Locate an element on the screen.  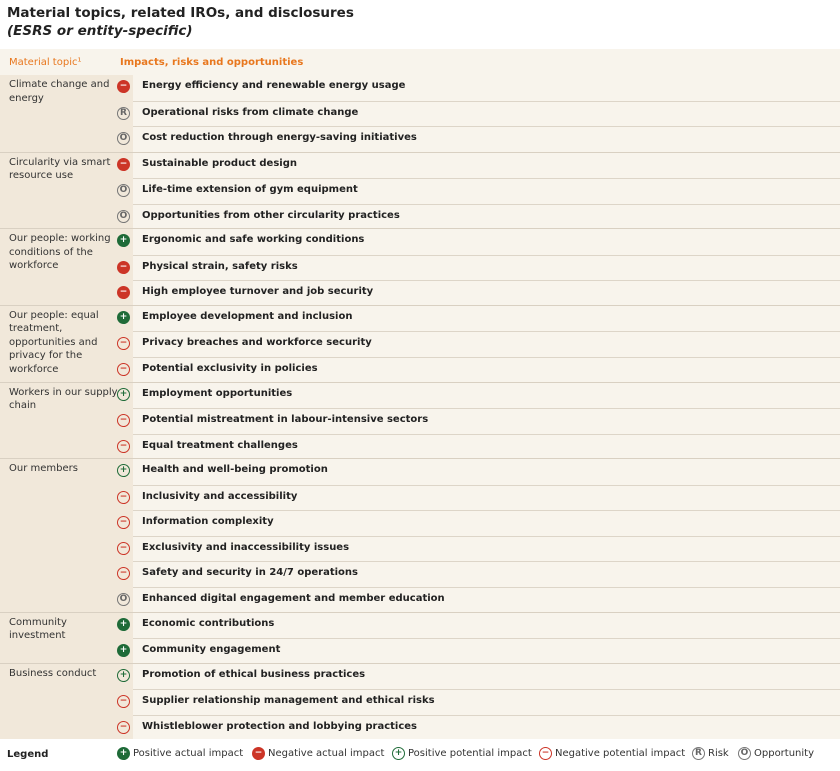
column-header-iro: Impacts, risks and opportunities is located at coordinates (212, 62).